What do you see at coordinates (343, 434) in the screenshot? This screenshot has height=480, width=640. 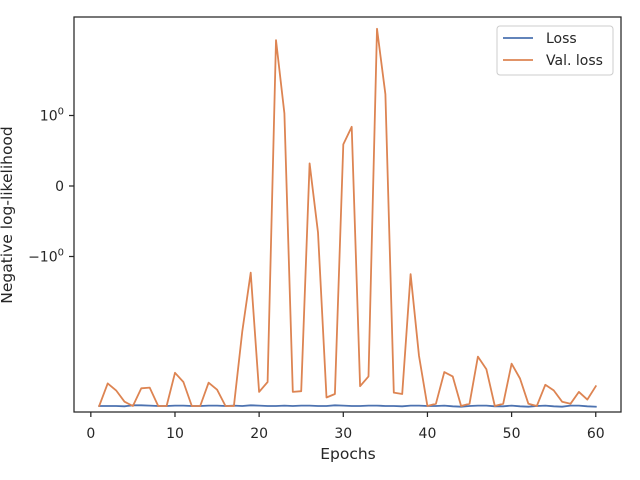 I see `x-tick-label: 30` at bounding box center [343, 434].